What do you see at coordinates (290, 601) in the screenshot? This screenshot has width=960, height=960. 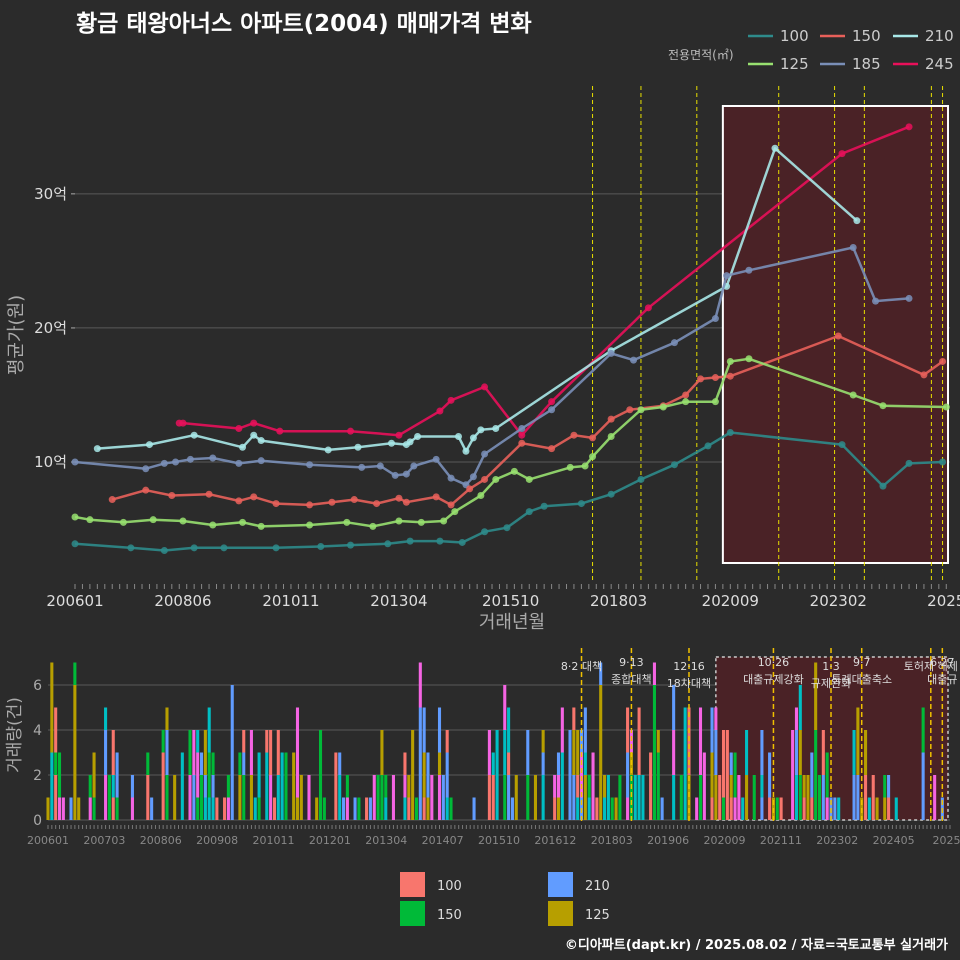 I see `x-tick-label: 201011` at bounding box center [290, 601].